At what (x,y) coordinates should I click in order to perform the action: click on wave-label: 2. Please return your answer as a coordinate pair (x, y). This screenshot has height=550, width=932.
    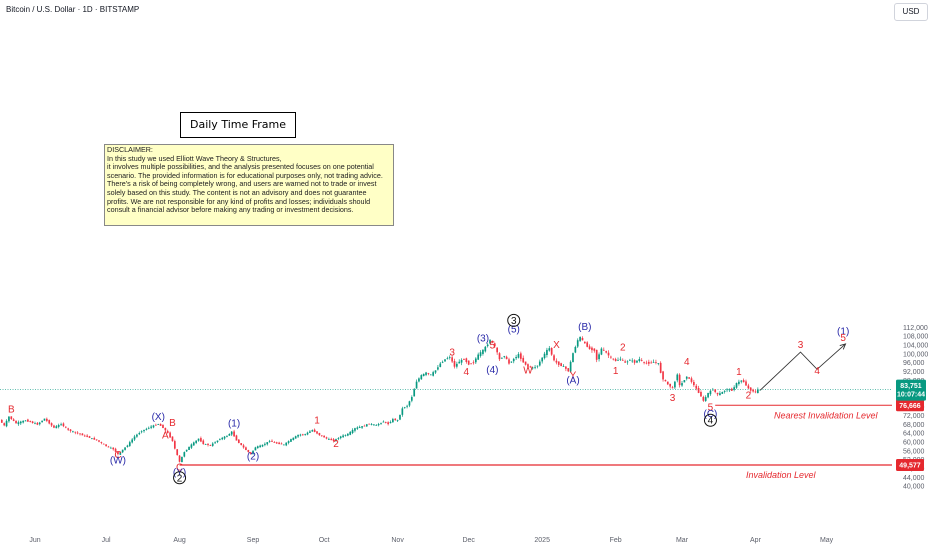
    Looking at the image, I should click on (180, 478).